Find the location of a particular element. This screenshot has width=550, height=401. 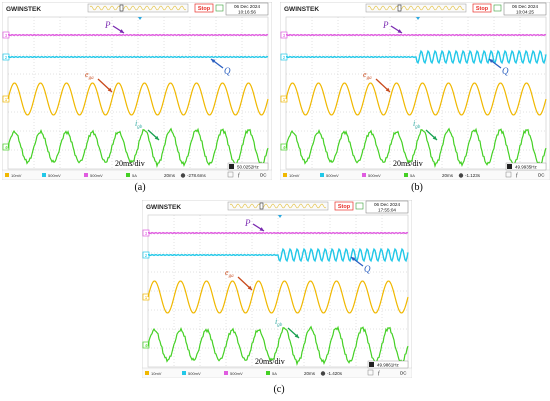

date-text: 06 Dec 2024 is located at coordinates (247, 6).